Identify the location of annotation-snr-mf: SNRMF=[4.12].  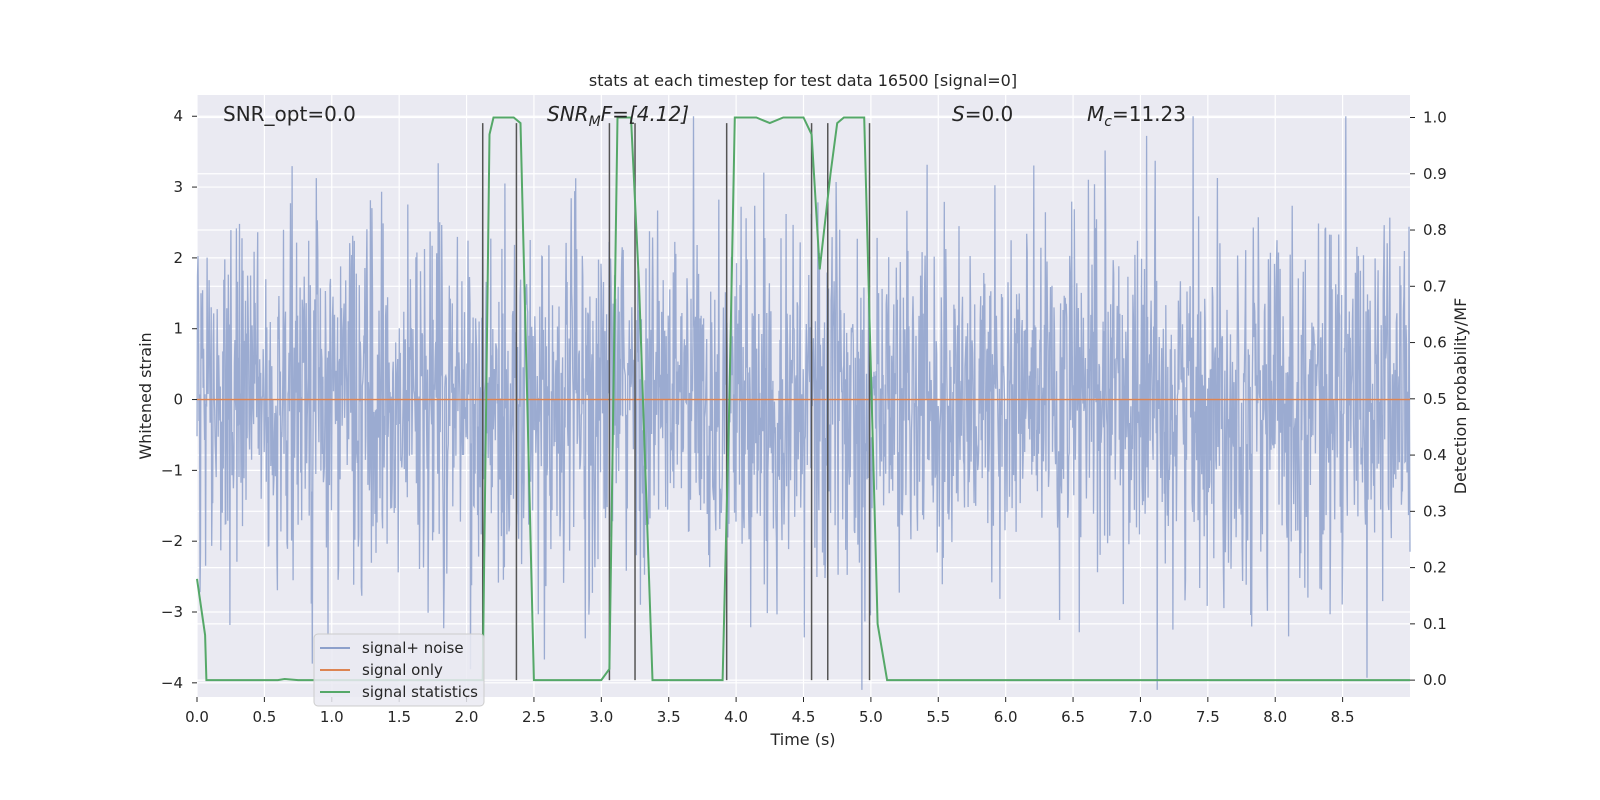
(618, 116).